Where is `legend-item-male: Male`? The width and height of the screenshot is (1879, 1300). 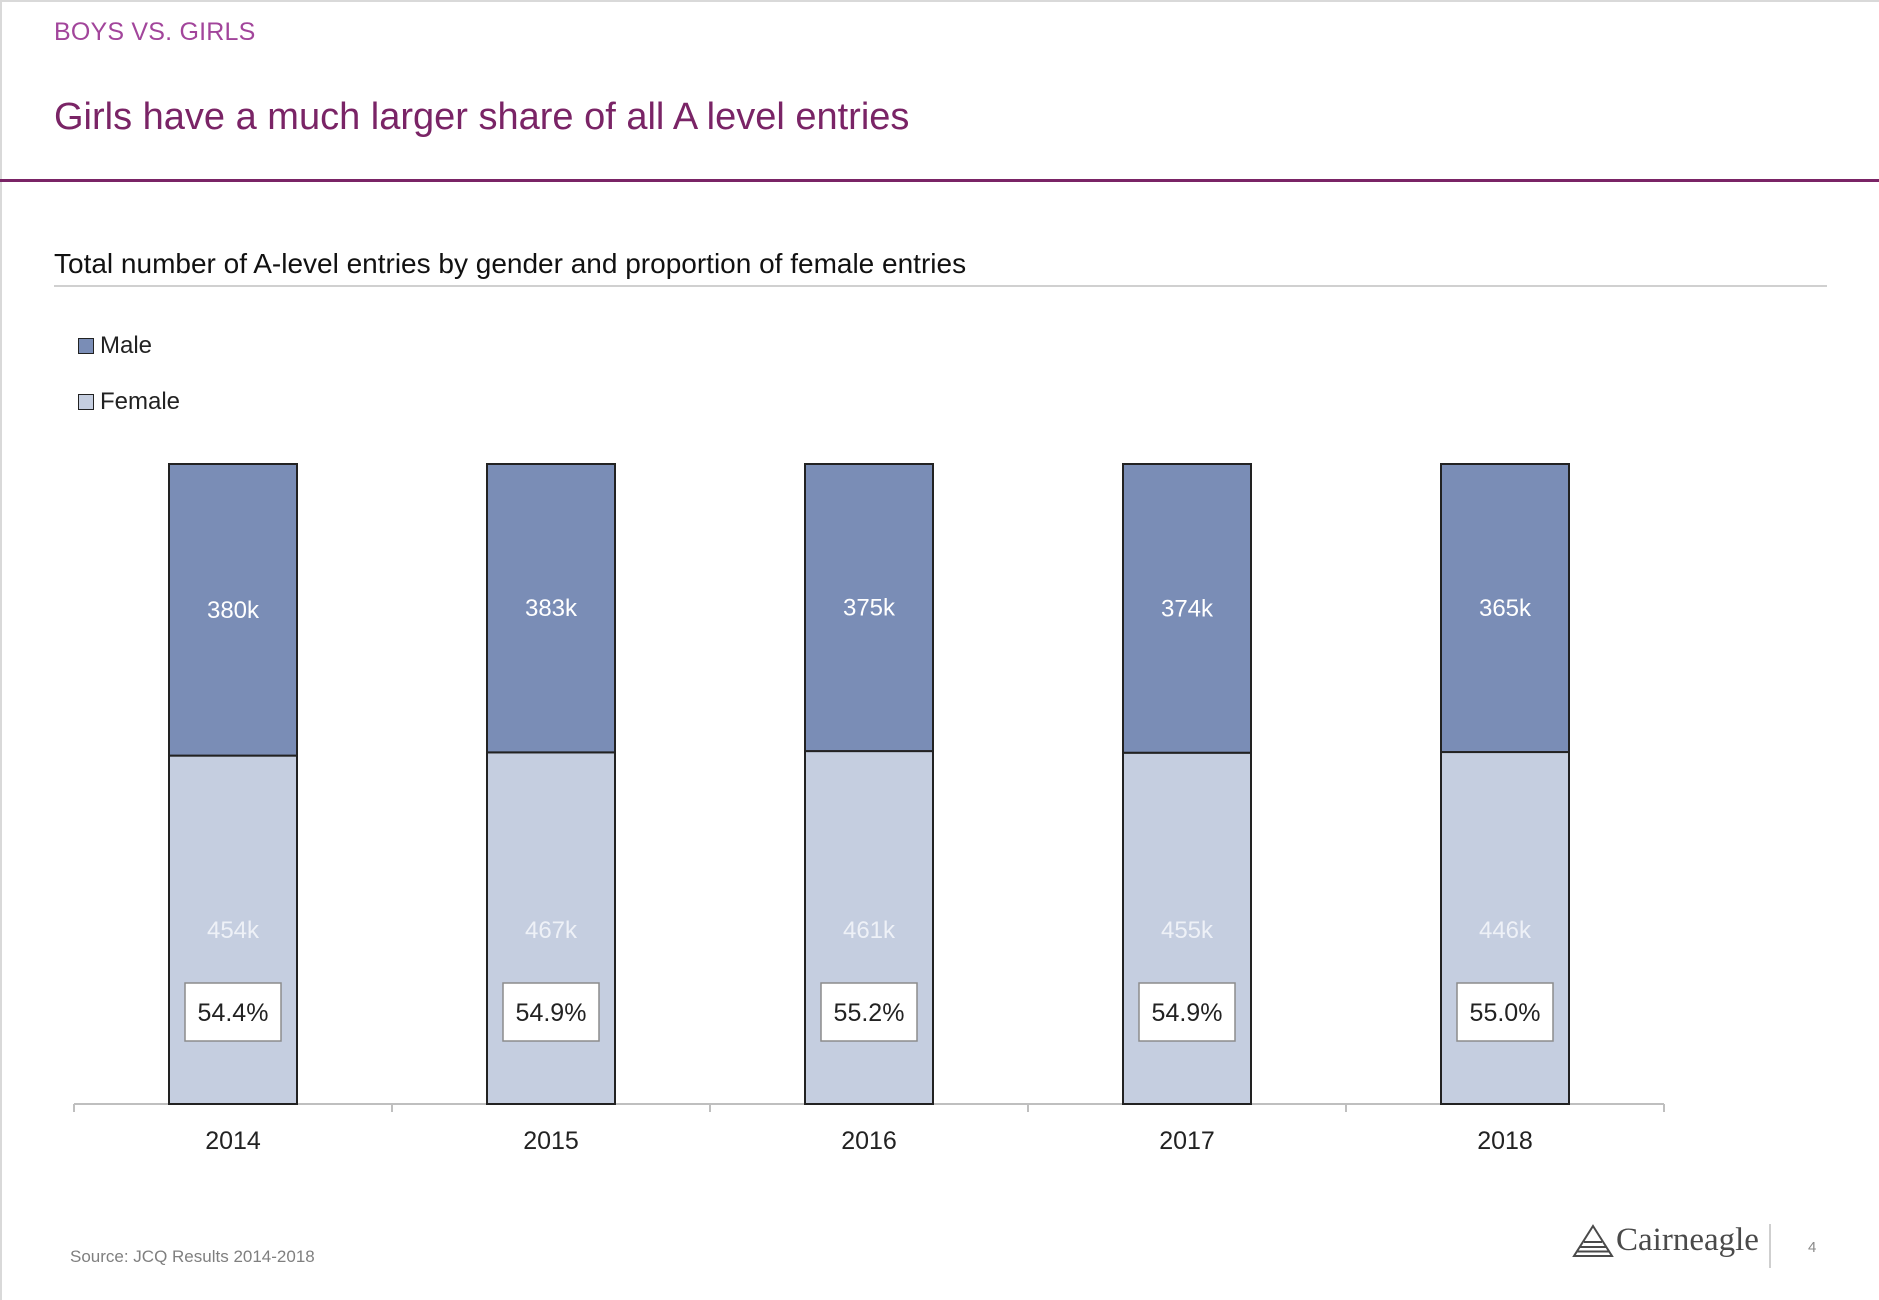 legend-item-male: Male is located at coordinates (129, 346).